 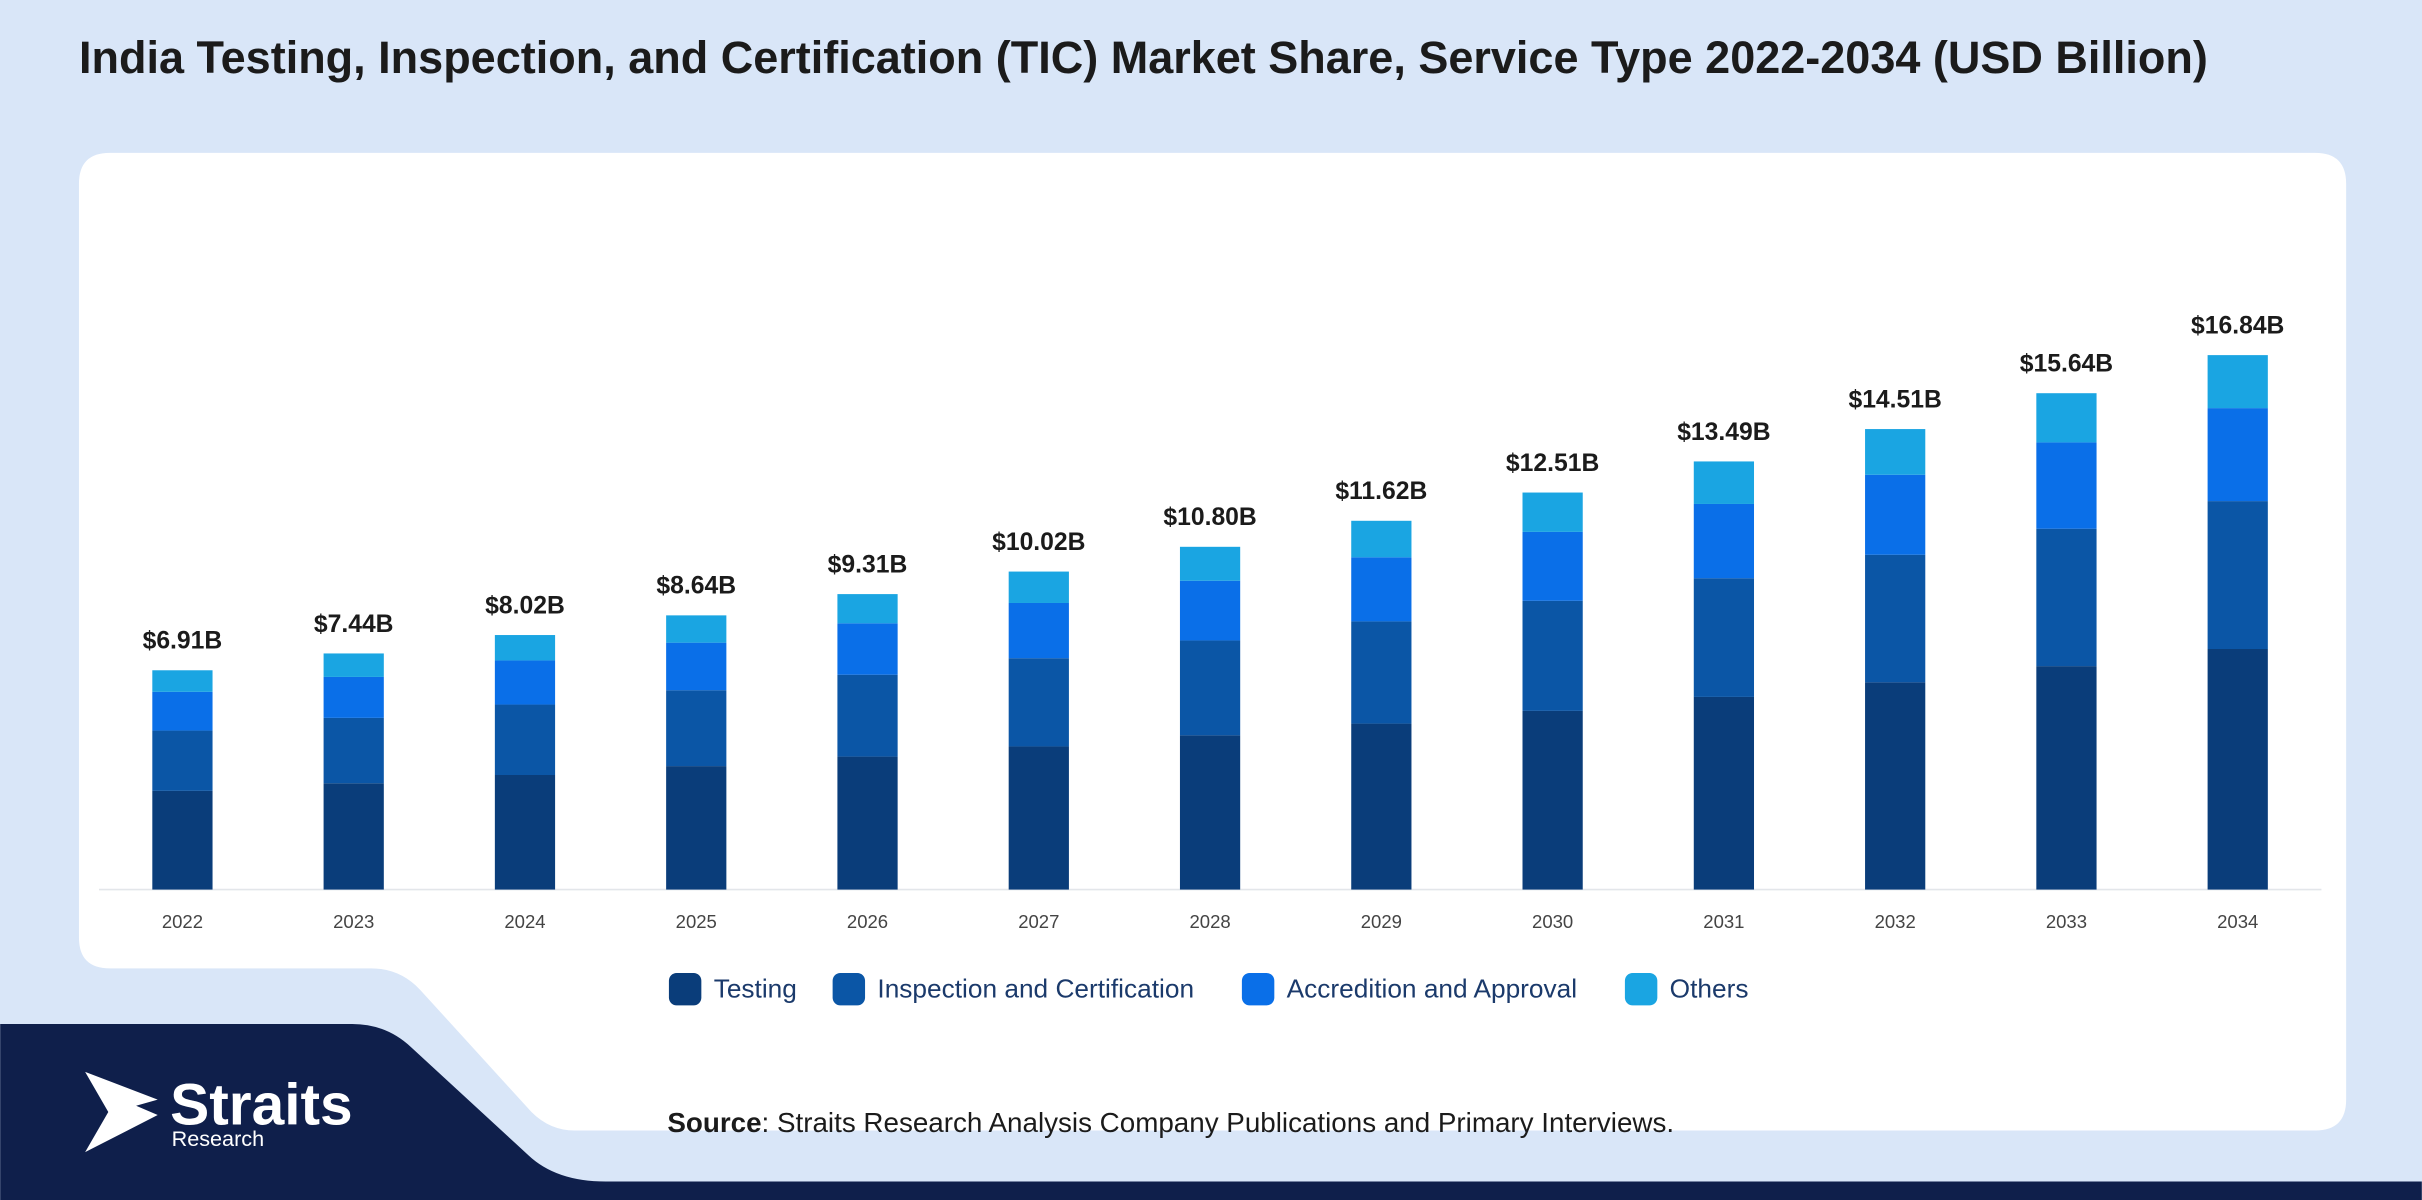 What do you see at coordinates (1432, 989) in the screenshot?
I see `legend-label: Accredition and Approval` at bounding box center [1432, 989].